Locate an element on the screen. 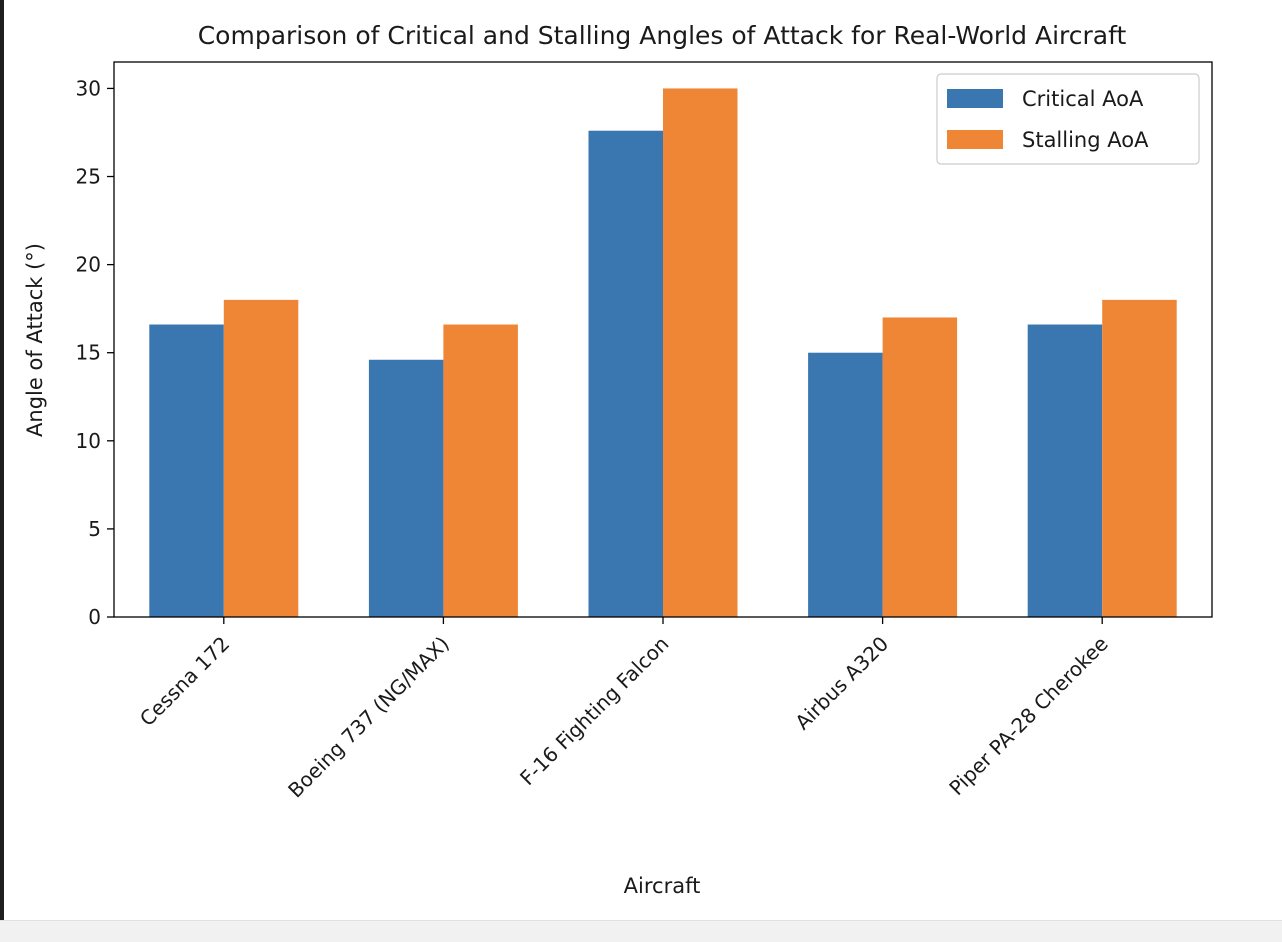  bar-stalling-aoa-boeing-737-ng-max is located at coordinates (480, 470).